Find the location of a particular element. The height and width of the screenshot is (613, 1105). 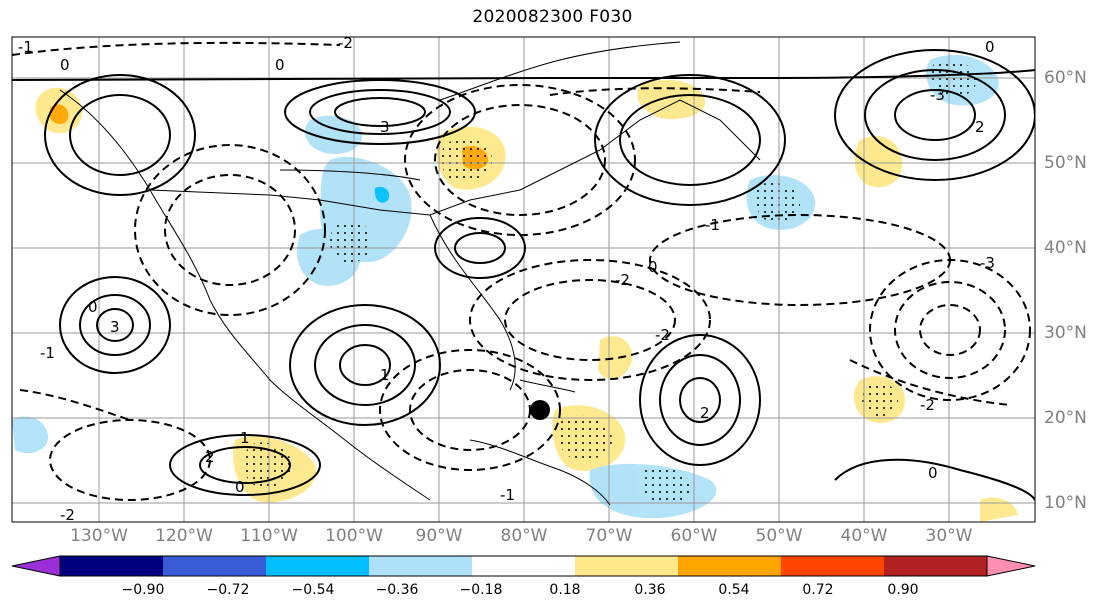

lon-label: 110°W is located at coordinates (269, 536).